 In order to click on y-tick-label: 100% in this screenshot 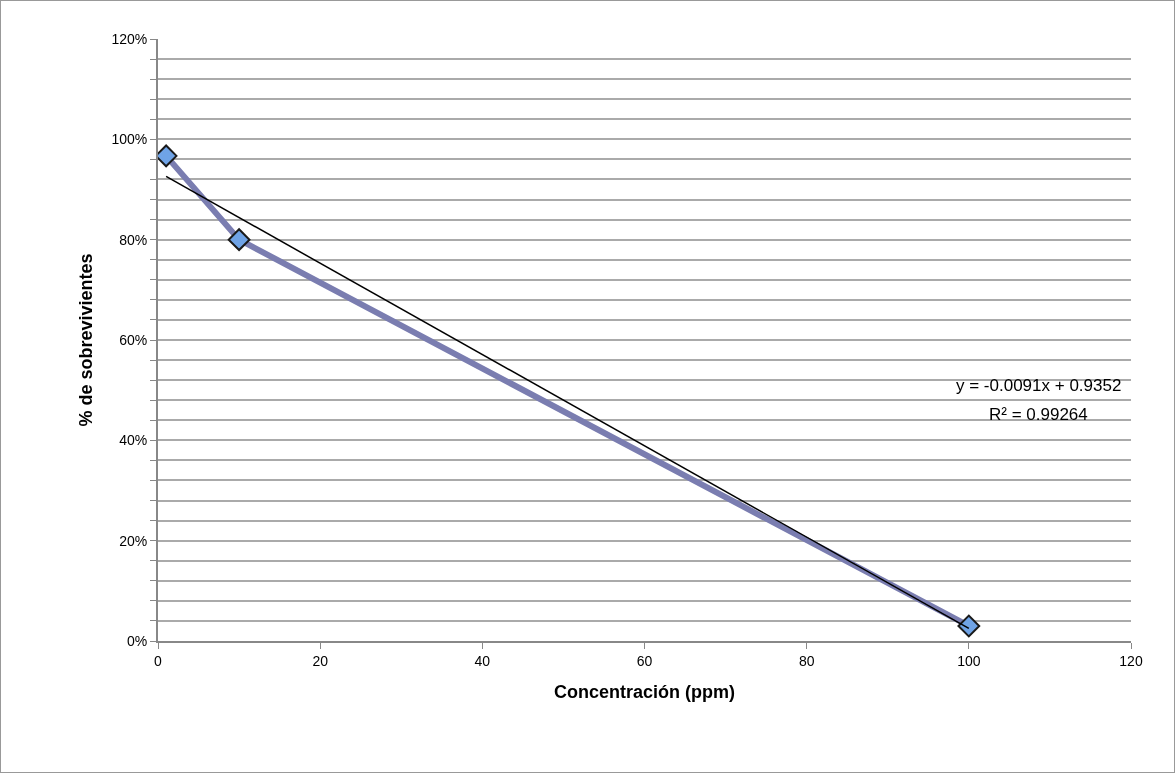, I will do `click(129, 139)`.